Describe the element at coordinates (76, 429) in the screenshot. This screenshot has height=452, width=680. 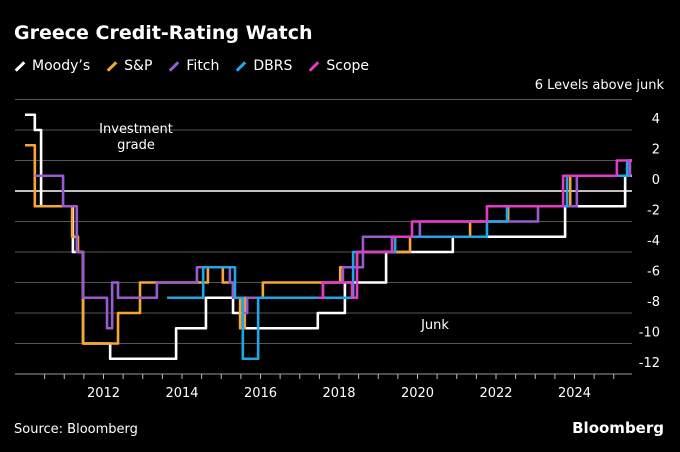
I see `source-note: Source: Bloomberg` at that location.